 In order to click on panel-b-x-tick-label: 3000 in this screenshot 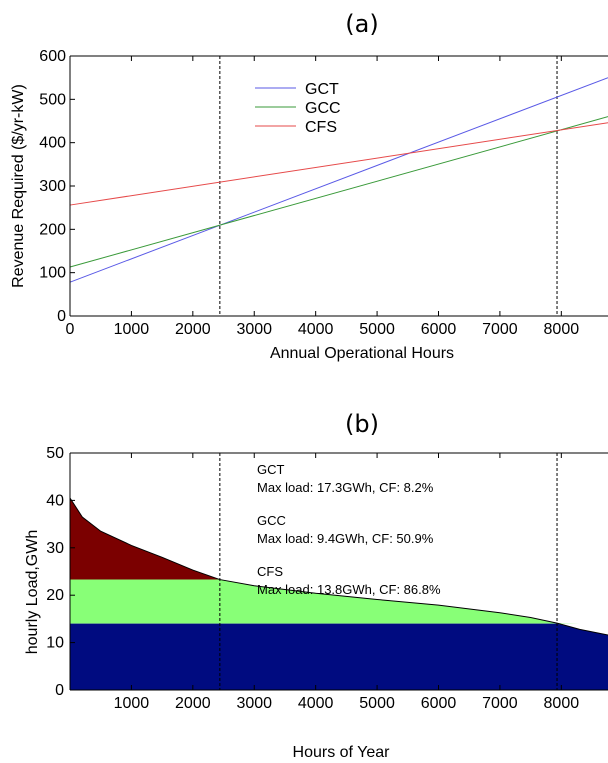, I will do `click(254, 703)`.